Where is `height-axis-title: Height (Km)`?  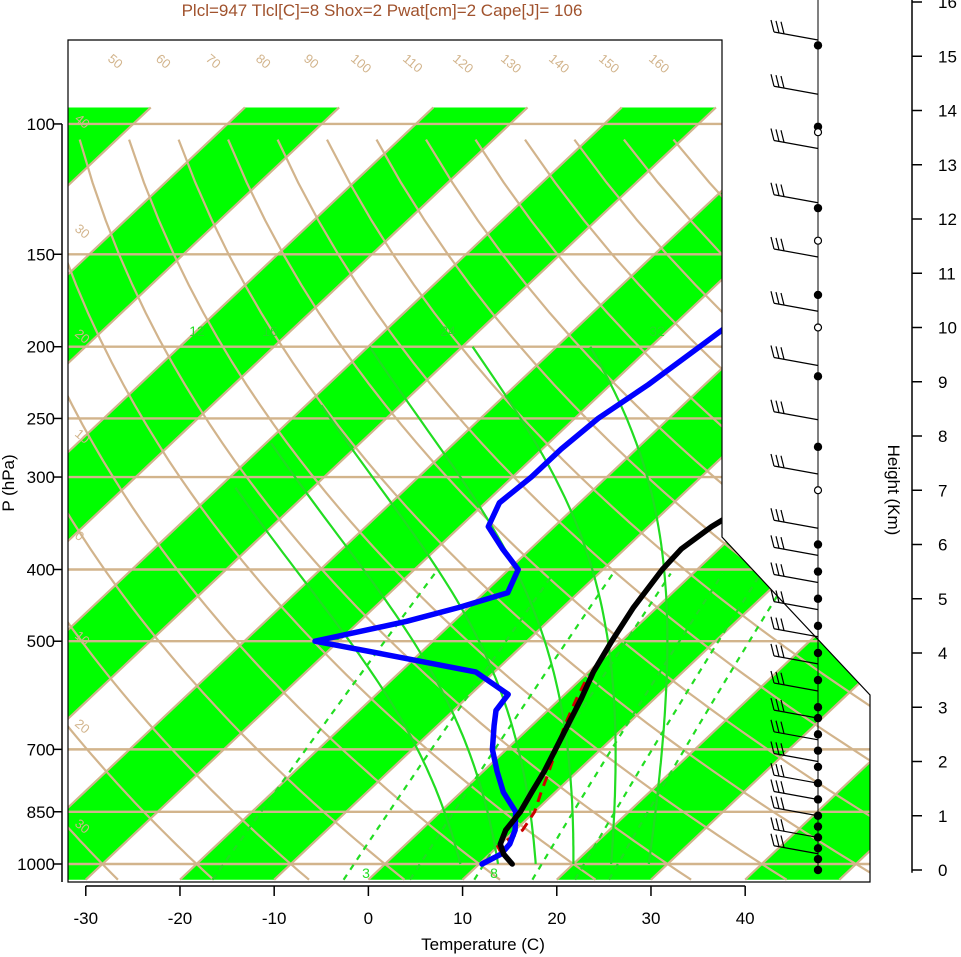
height-axis-title: Height (Km) is located at coordinates (893, 490).